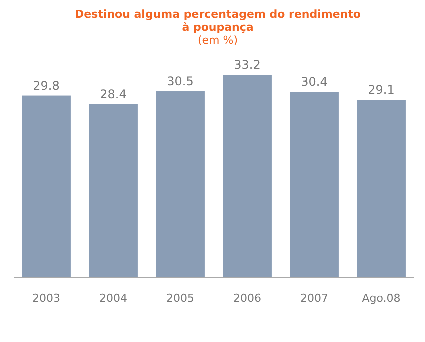  What do you see at coordinates (180, 298) in the screenshot?
I see `x-tick-label: 2005` at bounding box center [180, 298].